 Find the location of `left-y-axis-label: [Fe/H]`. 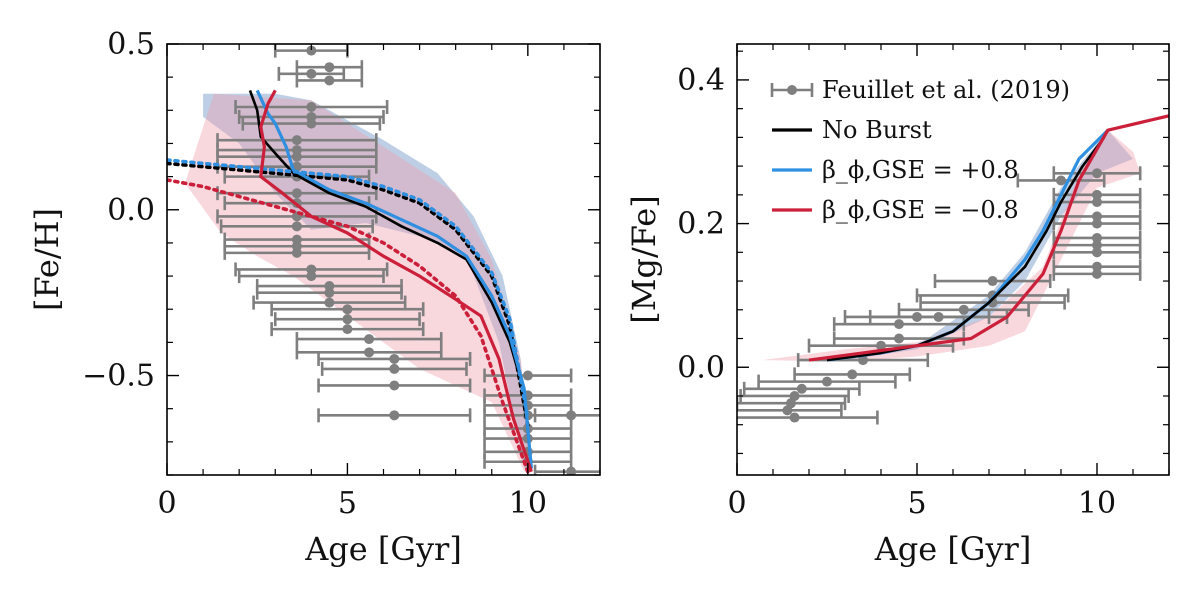

left-y-axis-label: [Fe/H] is located at coordinates (47, 259).